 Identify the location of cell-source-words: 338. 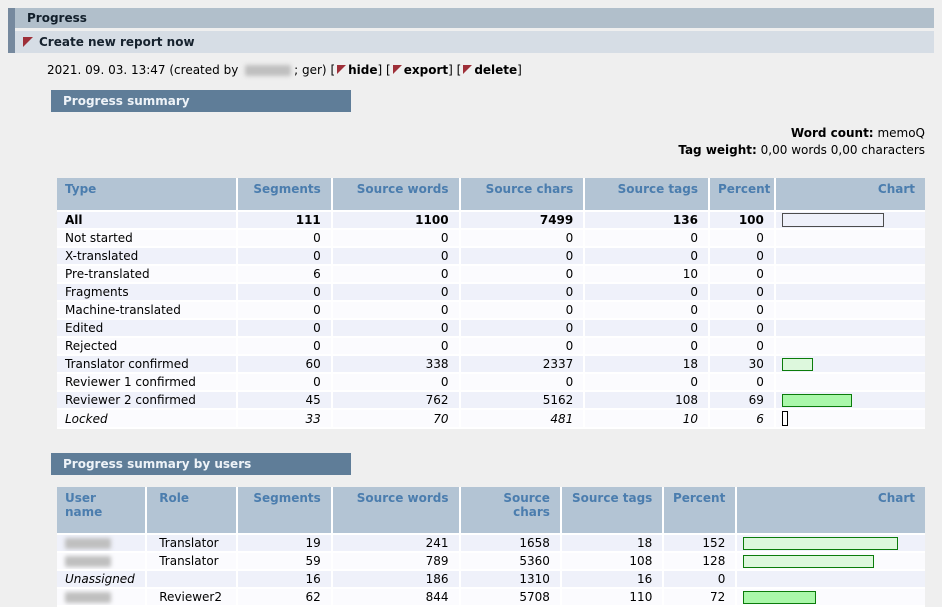
(396, 364).